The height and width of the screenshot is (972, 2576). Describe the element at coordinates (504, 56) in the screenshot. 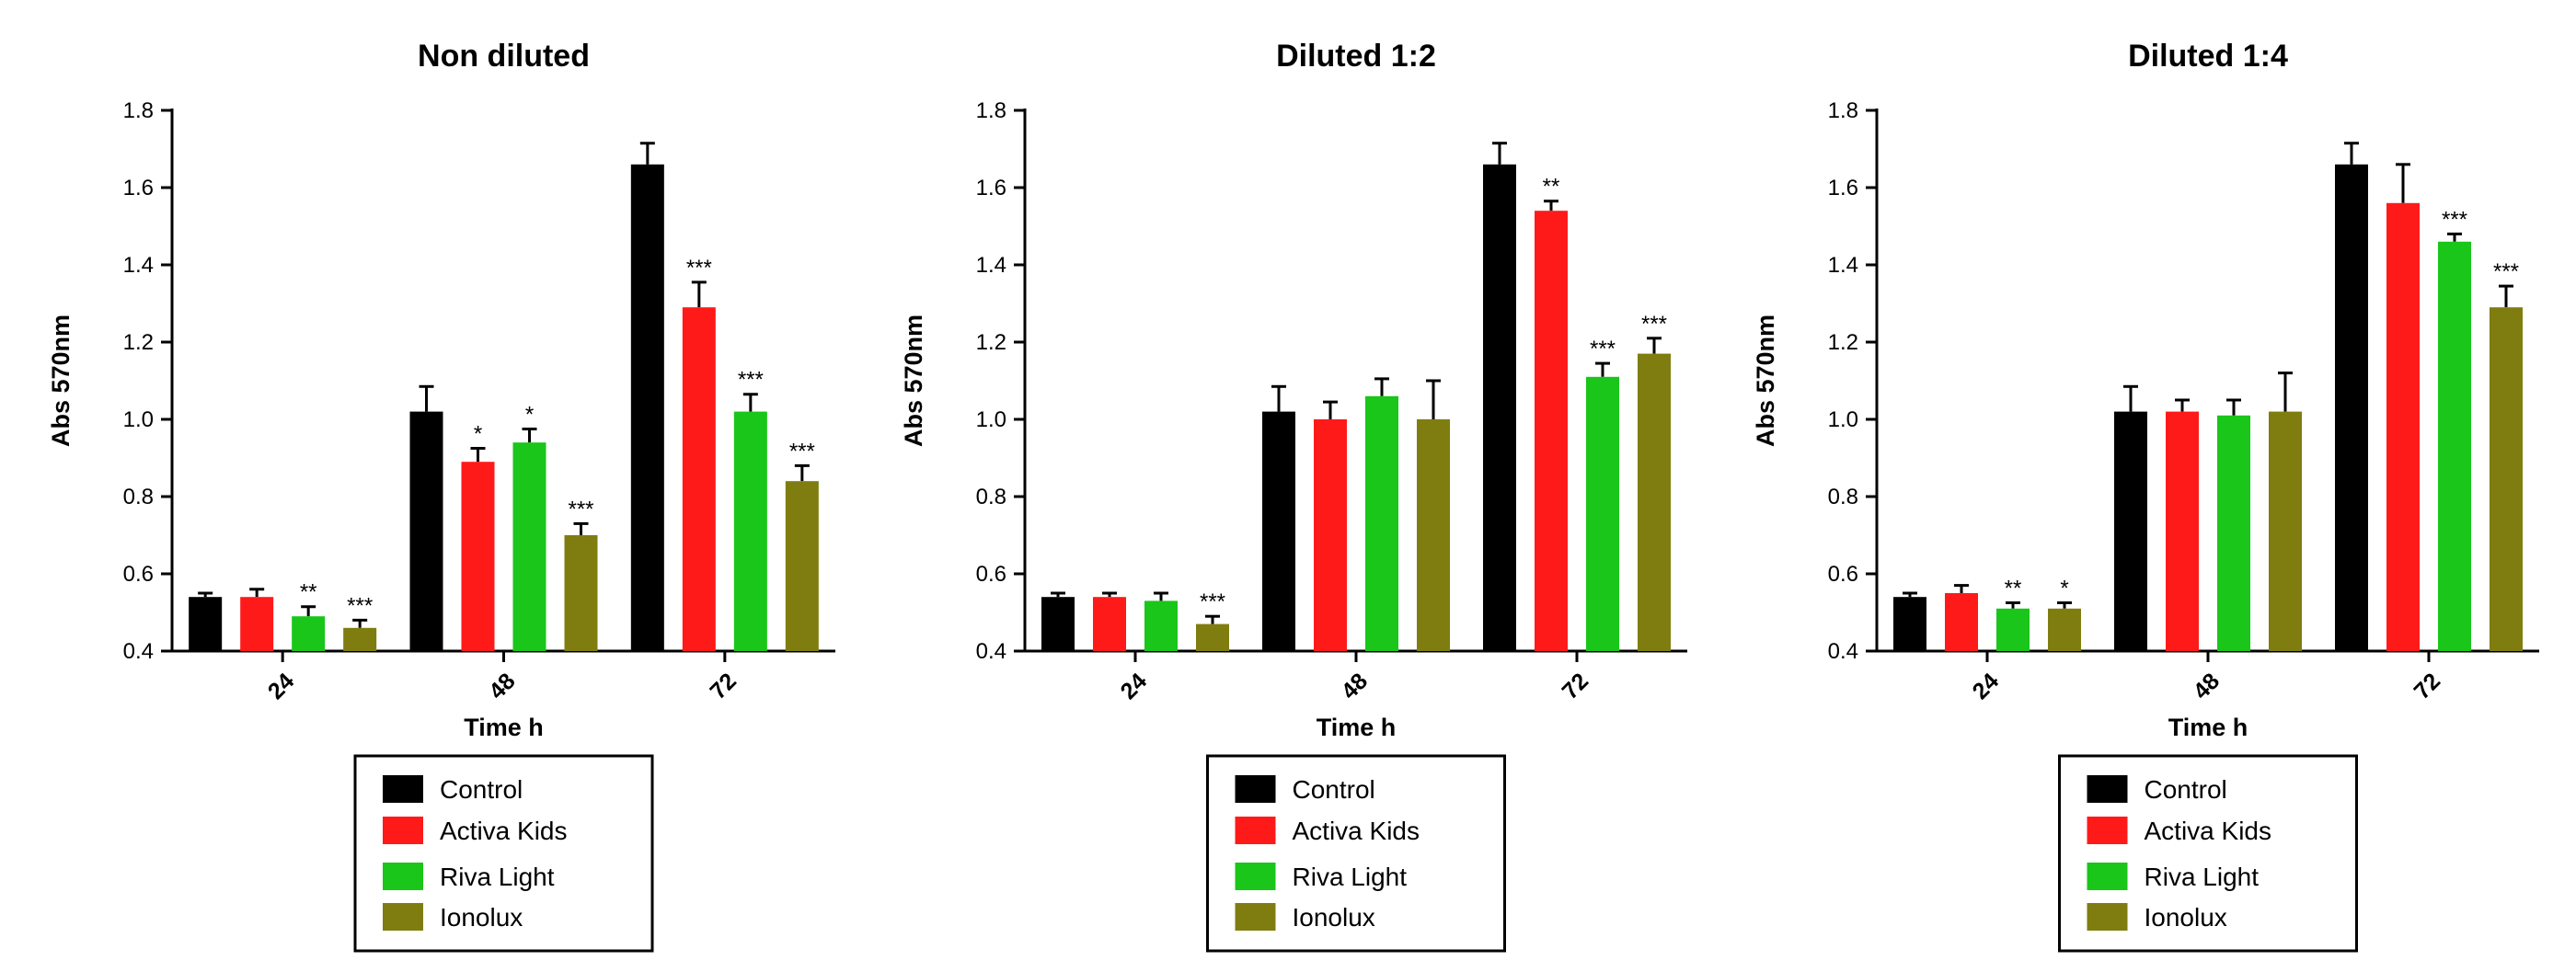

I see `chart-title: Non diluted` at that location.